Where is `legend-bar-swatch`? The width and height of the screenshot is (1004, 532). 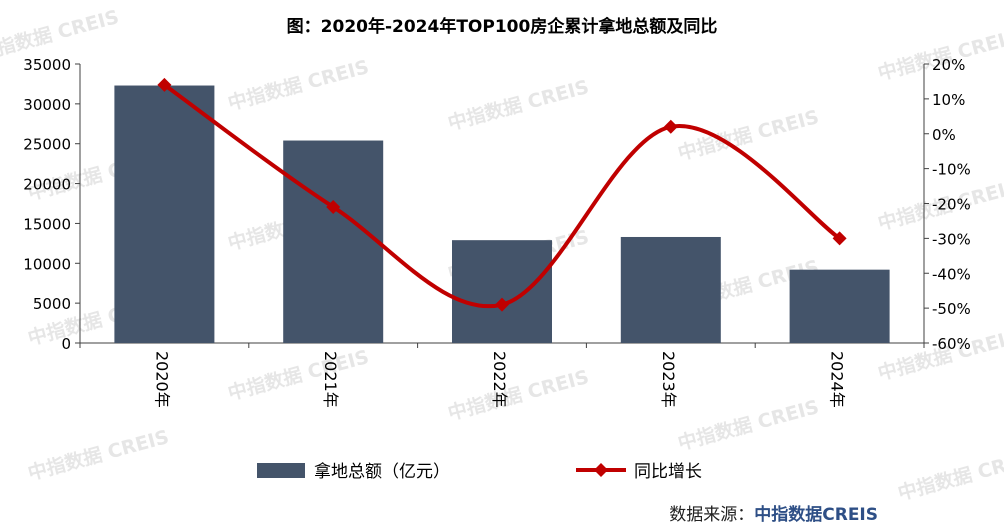
legend-bar-swatch is located at coordinates (281, 470).